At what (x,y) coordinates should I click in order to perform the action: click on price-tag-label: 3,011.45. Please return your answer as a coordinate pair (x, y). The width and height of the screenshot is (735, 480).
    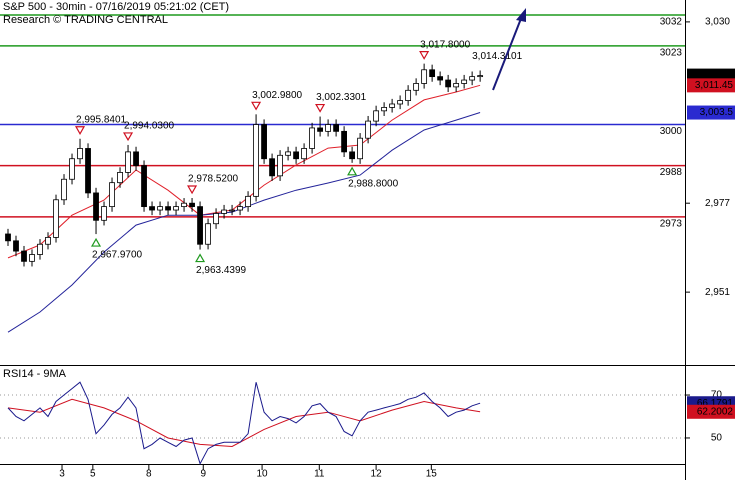
    Looking at the image, I should click on (714, 85).